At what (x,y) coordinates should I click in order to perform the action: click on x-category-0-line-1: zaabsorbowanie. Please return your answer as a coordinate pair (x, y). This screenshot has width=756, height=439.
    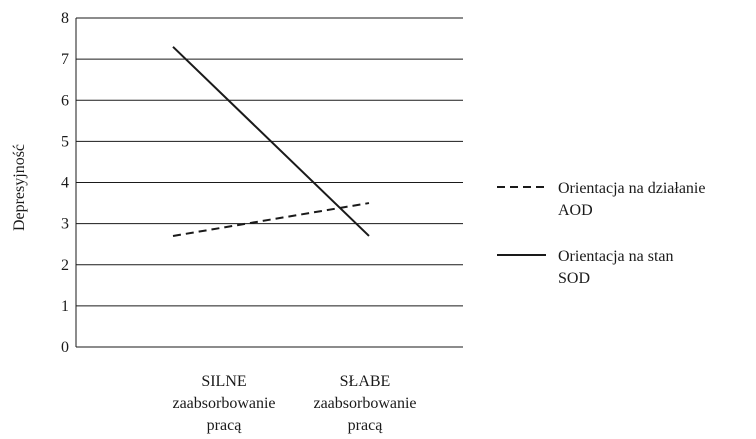
    Looking at the image, I should click on (223, 403).